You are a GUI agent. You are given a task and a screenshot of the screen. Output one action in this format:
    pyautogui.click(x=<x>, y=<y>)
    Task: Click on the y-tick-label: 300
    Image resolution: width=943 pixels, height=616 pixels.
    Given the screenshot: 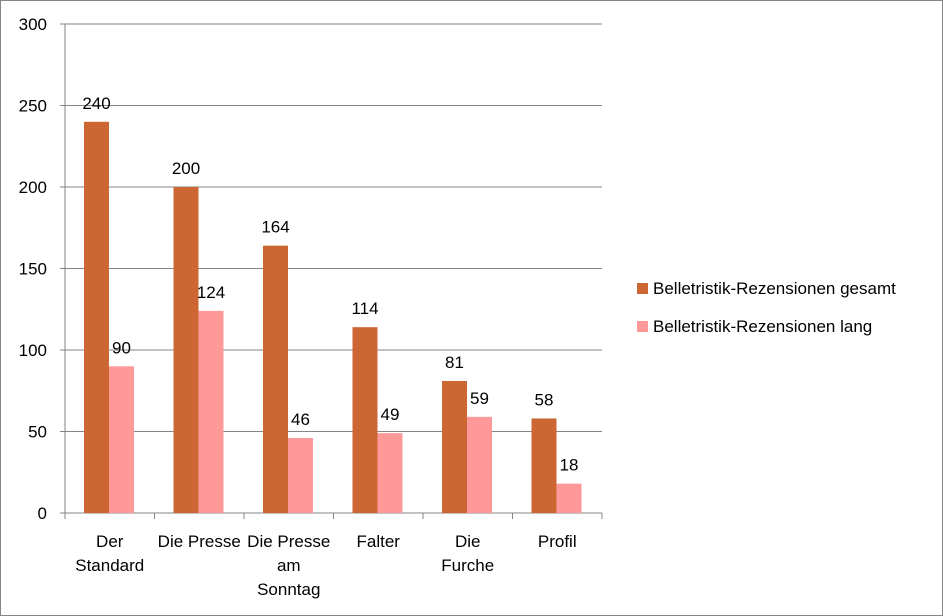 What is the action you would take?
    pyautogui.click(x=33, y=24)
    